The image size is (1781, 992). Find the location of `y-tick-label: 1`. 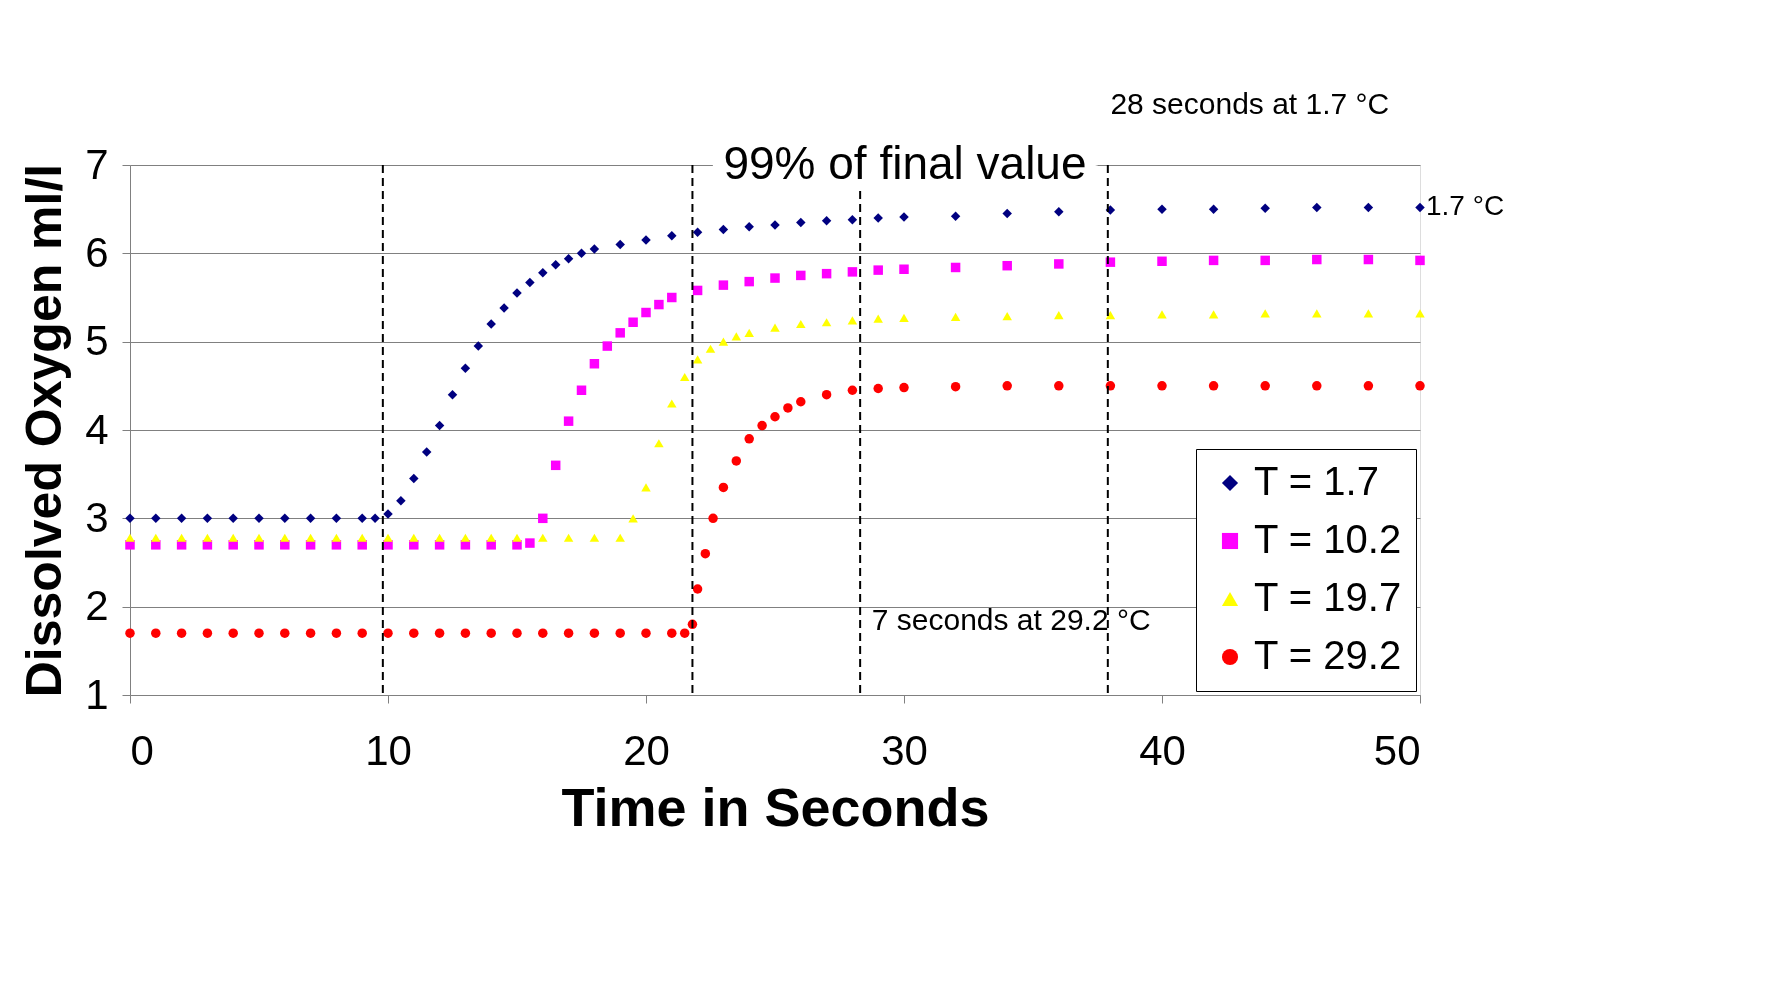

y-tick-label: 1 is located at coordinates (97, 694).